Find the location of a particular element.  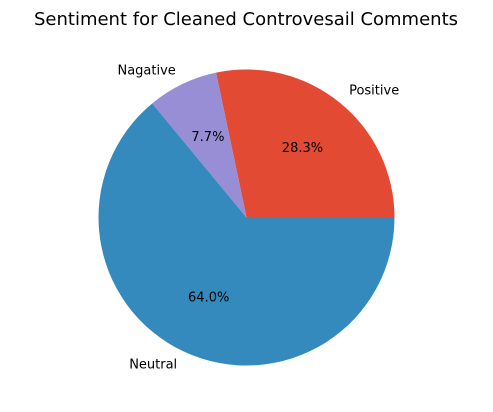

slice-label-nagative: Nagative is located at coordinates (146, 70).